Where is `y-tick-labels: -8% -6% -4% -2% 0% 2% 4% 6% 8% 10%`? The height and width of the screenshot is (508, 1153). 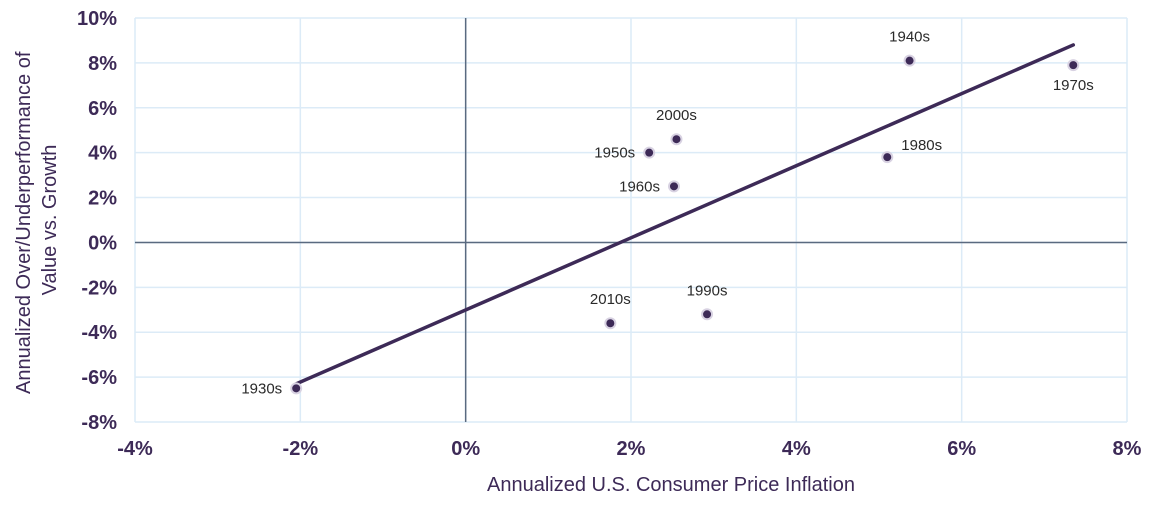 y-tick-labels: -8% -6% -4% -2% 0% 2% 4% 6% 8% 10% is located at coordinates (97, 221).